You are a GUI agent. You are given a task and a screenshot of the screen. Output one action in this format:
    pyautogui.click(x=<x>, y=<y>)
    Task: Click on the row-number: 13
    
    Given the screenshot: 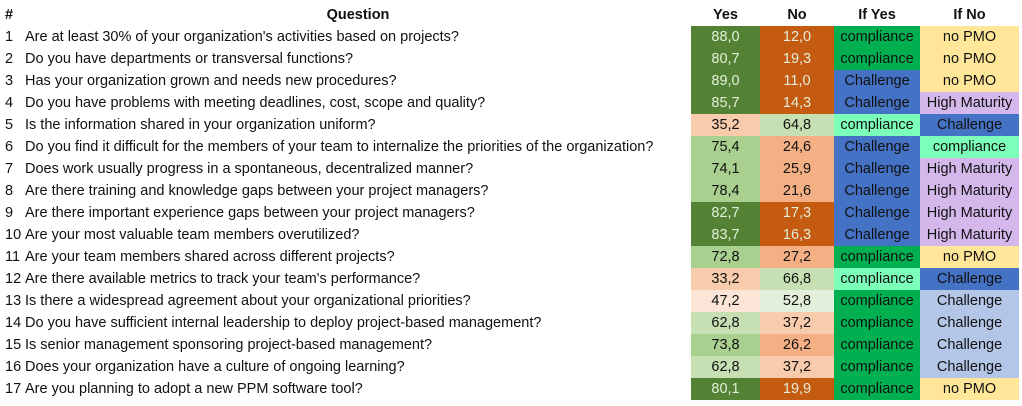 What is the action you would take?
    pyautogui.click(x=13, y=301)
    